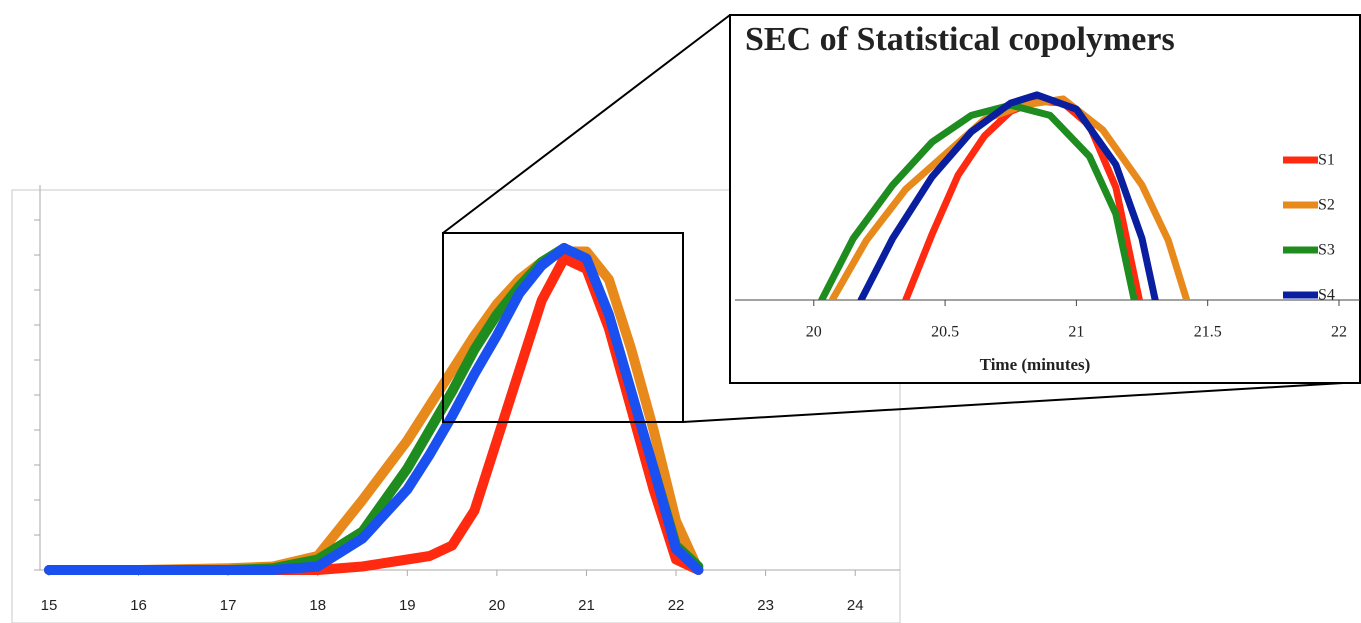 The height and width of the screenshot is (623, 1361). Describe the element at coordinates (1326, 160) in the screenshot. I see `legend-label: S1` at that location.